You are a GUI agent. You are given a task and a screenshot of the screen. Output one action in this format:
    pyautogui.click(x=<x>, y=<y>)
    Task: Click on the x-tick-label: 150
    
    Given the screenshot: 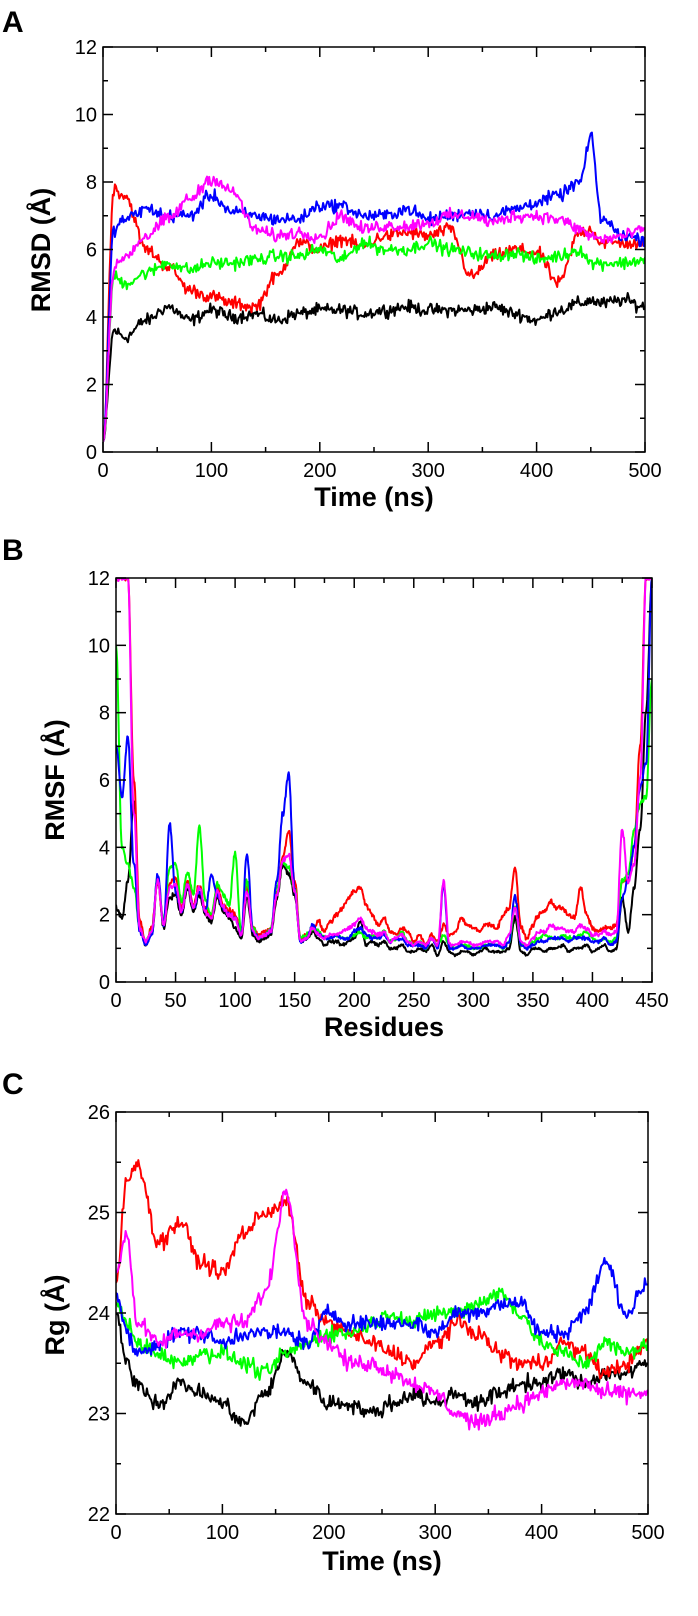 What is the action you would take?
    pyautogui.click(x=294, y=1001)
    